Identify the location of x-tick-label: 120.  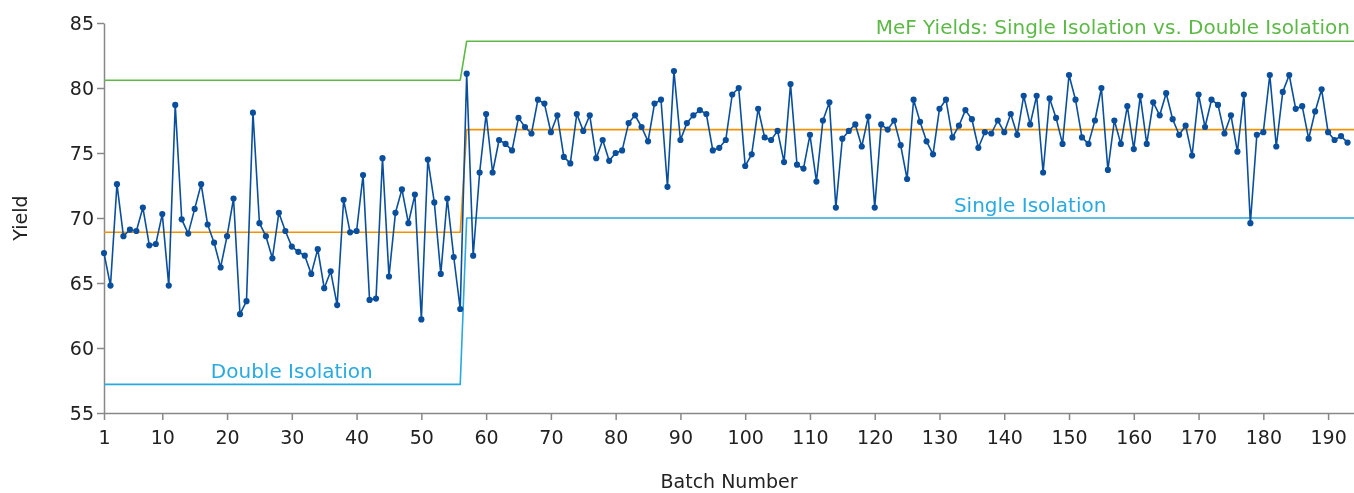
(875, 436).